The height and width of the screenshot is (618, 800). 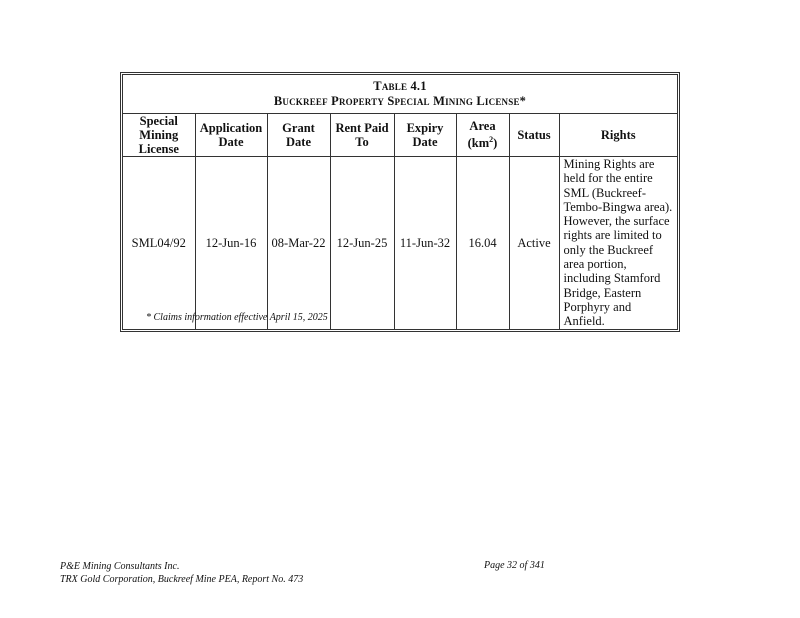 I want to click on cell-application-date: 12-Jun-16, so click(x=231, y=242).